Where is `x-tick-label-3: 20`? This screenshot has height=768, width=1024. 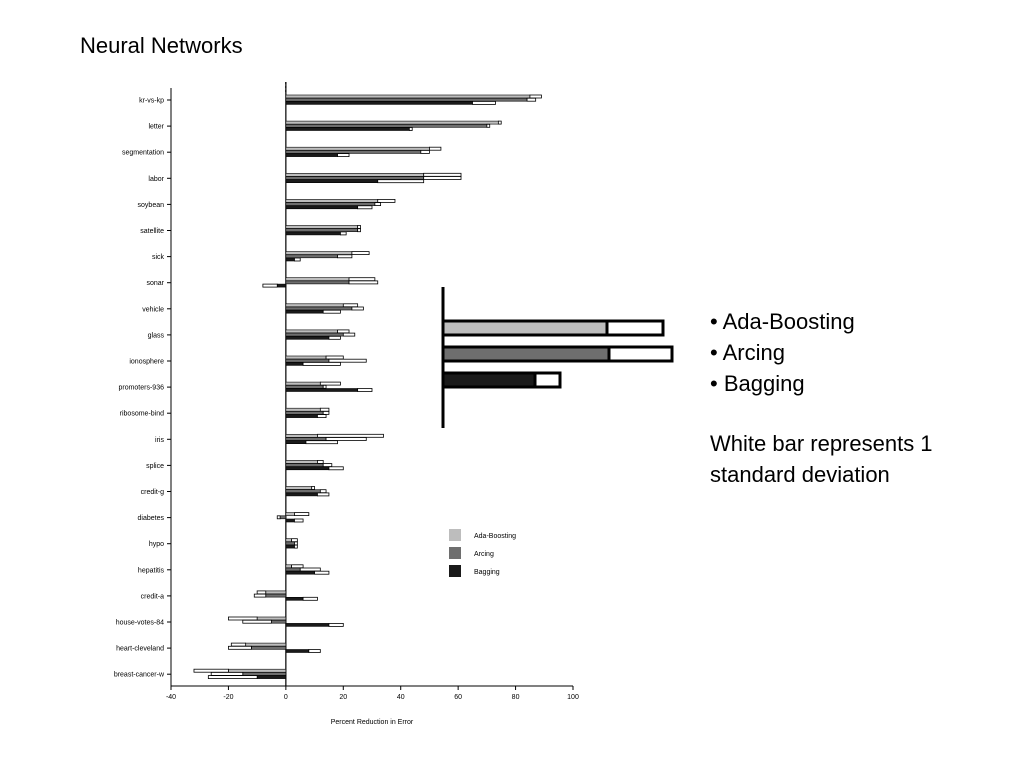
x-tick-label-3: 20 is located at coordinates (343, 697).